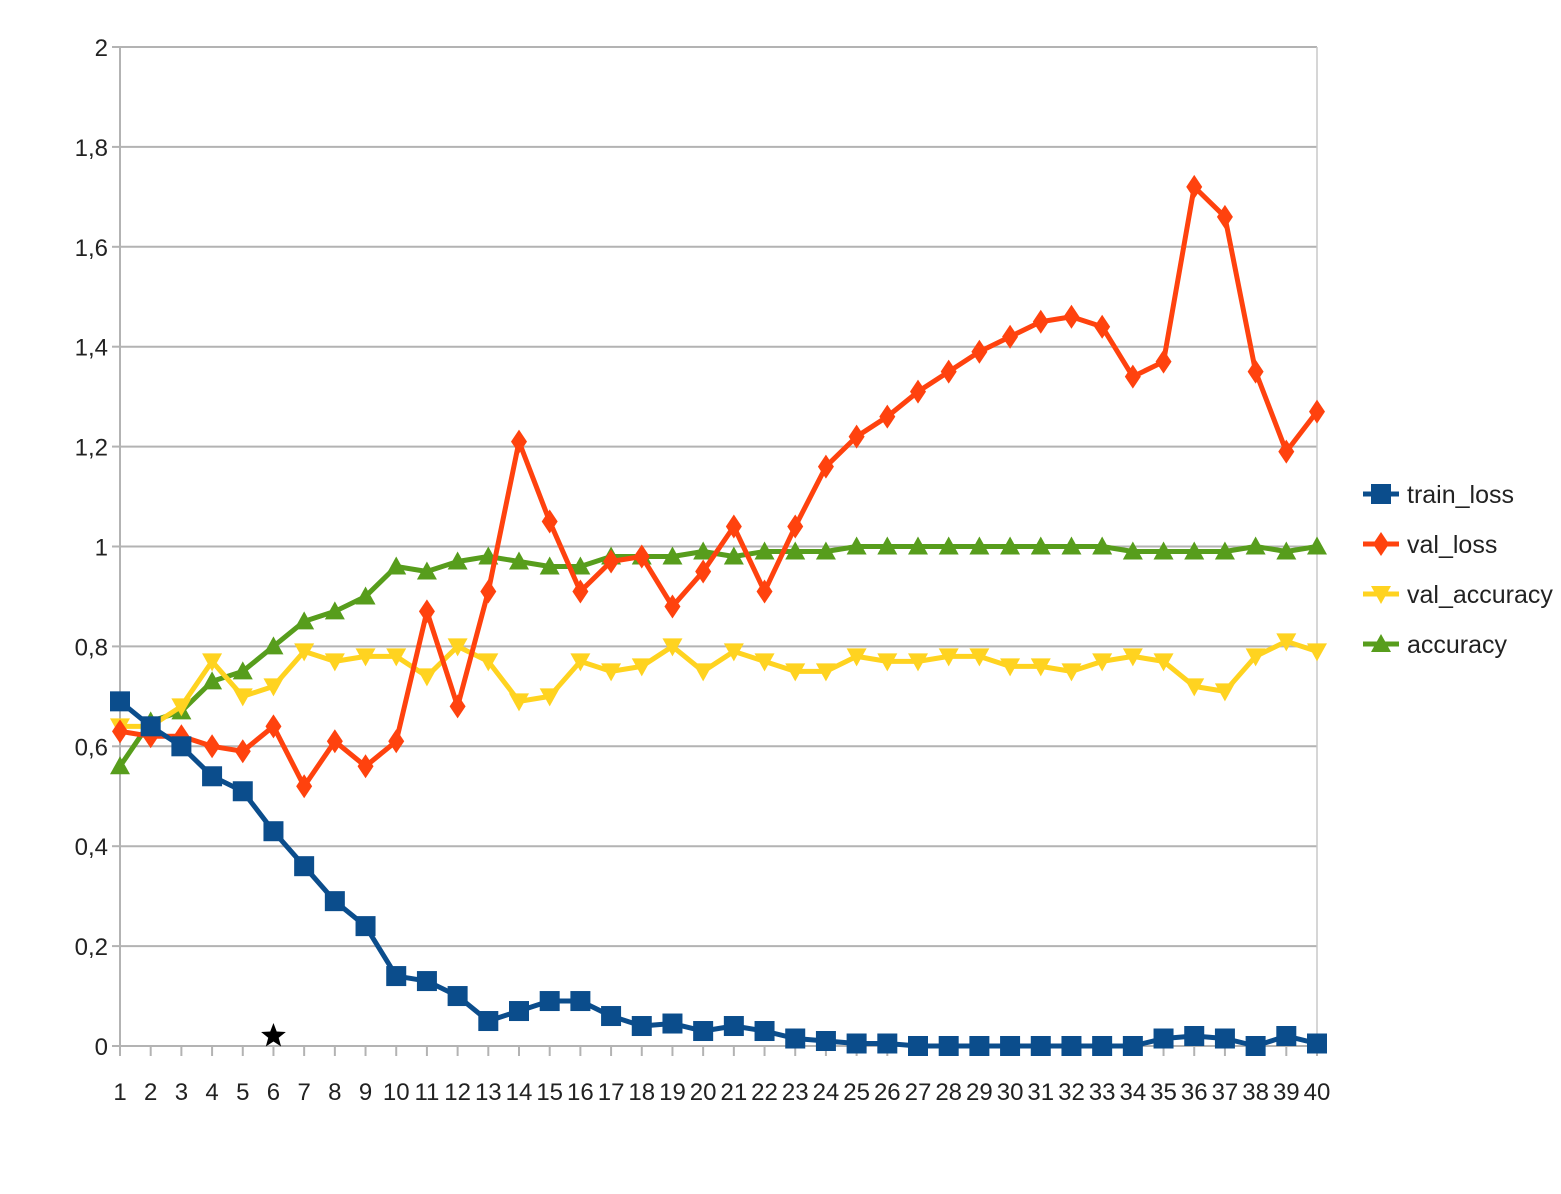 The width and height of the screenshot is (1561, 1194). I want to click on x-tick-label: 5, so click(242, 1092).